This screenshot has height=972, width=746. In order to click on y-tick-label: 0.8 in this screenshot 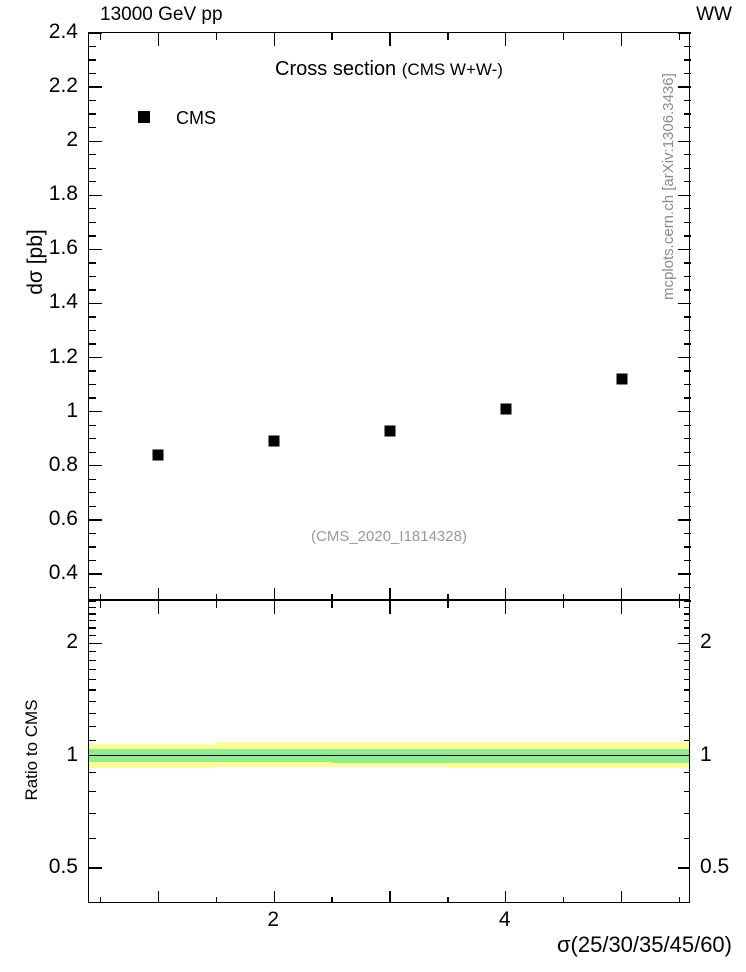, I will do `click(63, 464)`.